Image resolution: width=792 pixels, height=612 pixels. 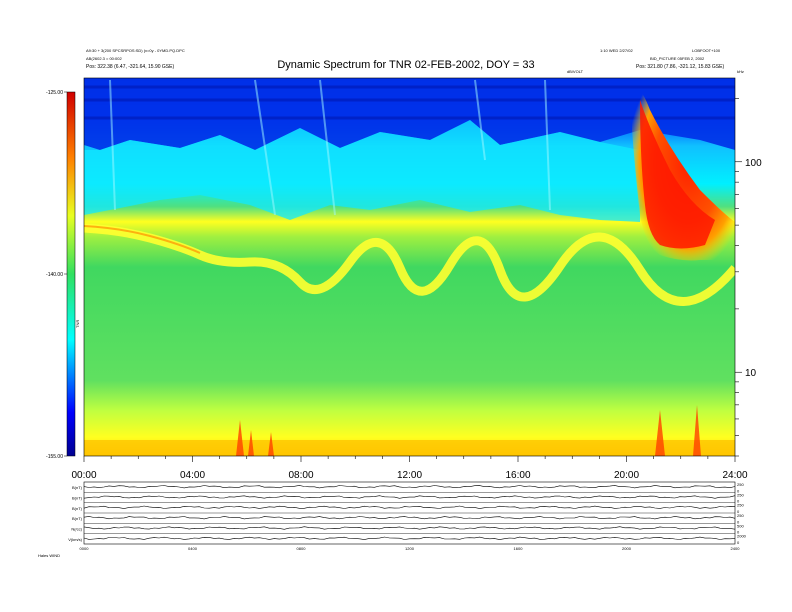 I want to click on panel-right-tick-top-2: 250, so click(x=740, y=505).